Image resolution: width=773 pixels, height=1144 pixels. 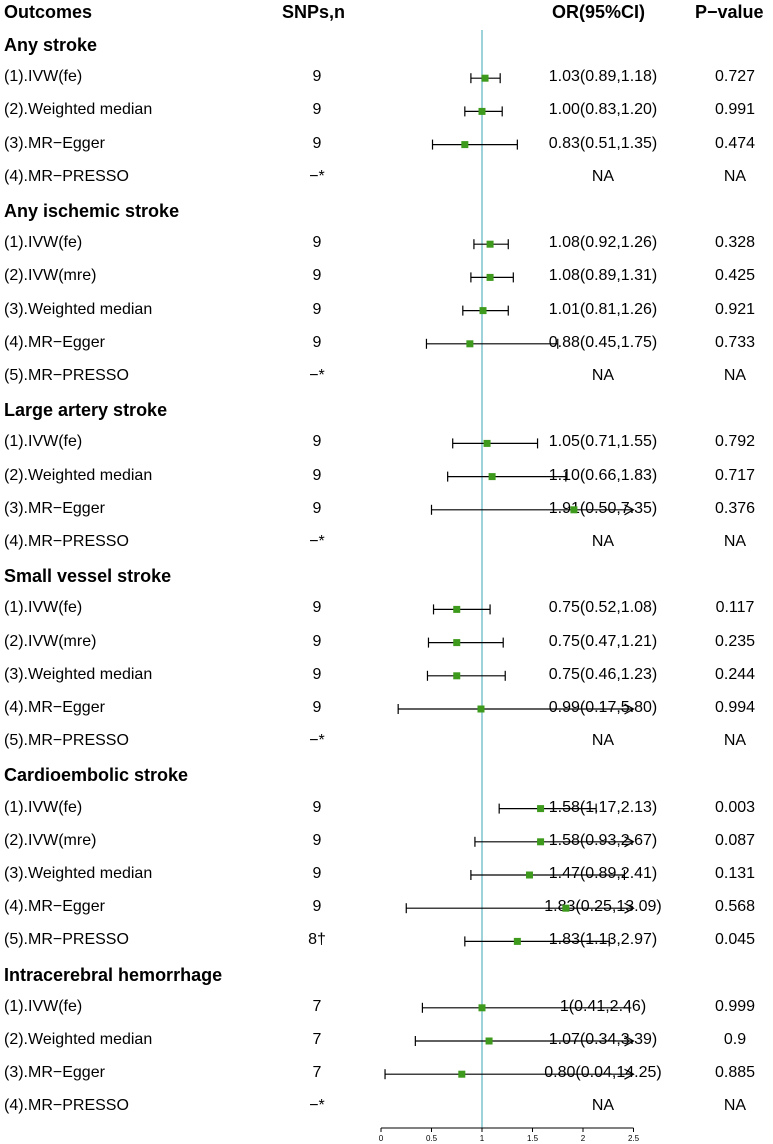 I want to click on or-ci-text: 0.88(0.45,1.75), so click(x=603, y=342).